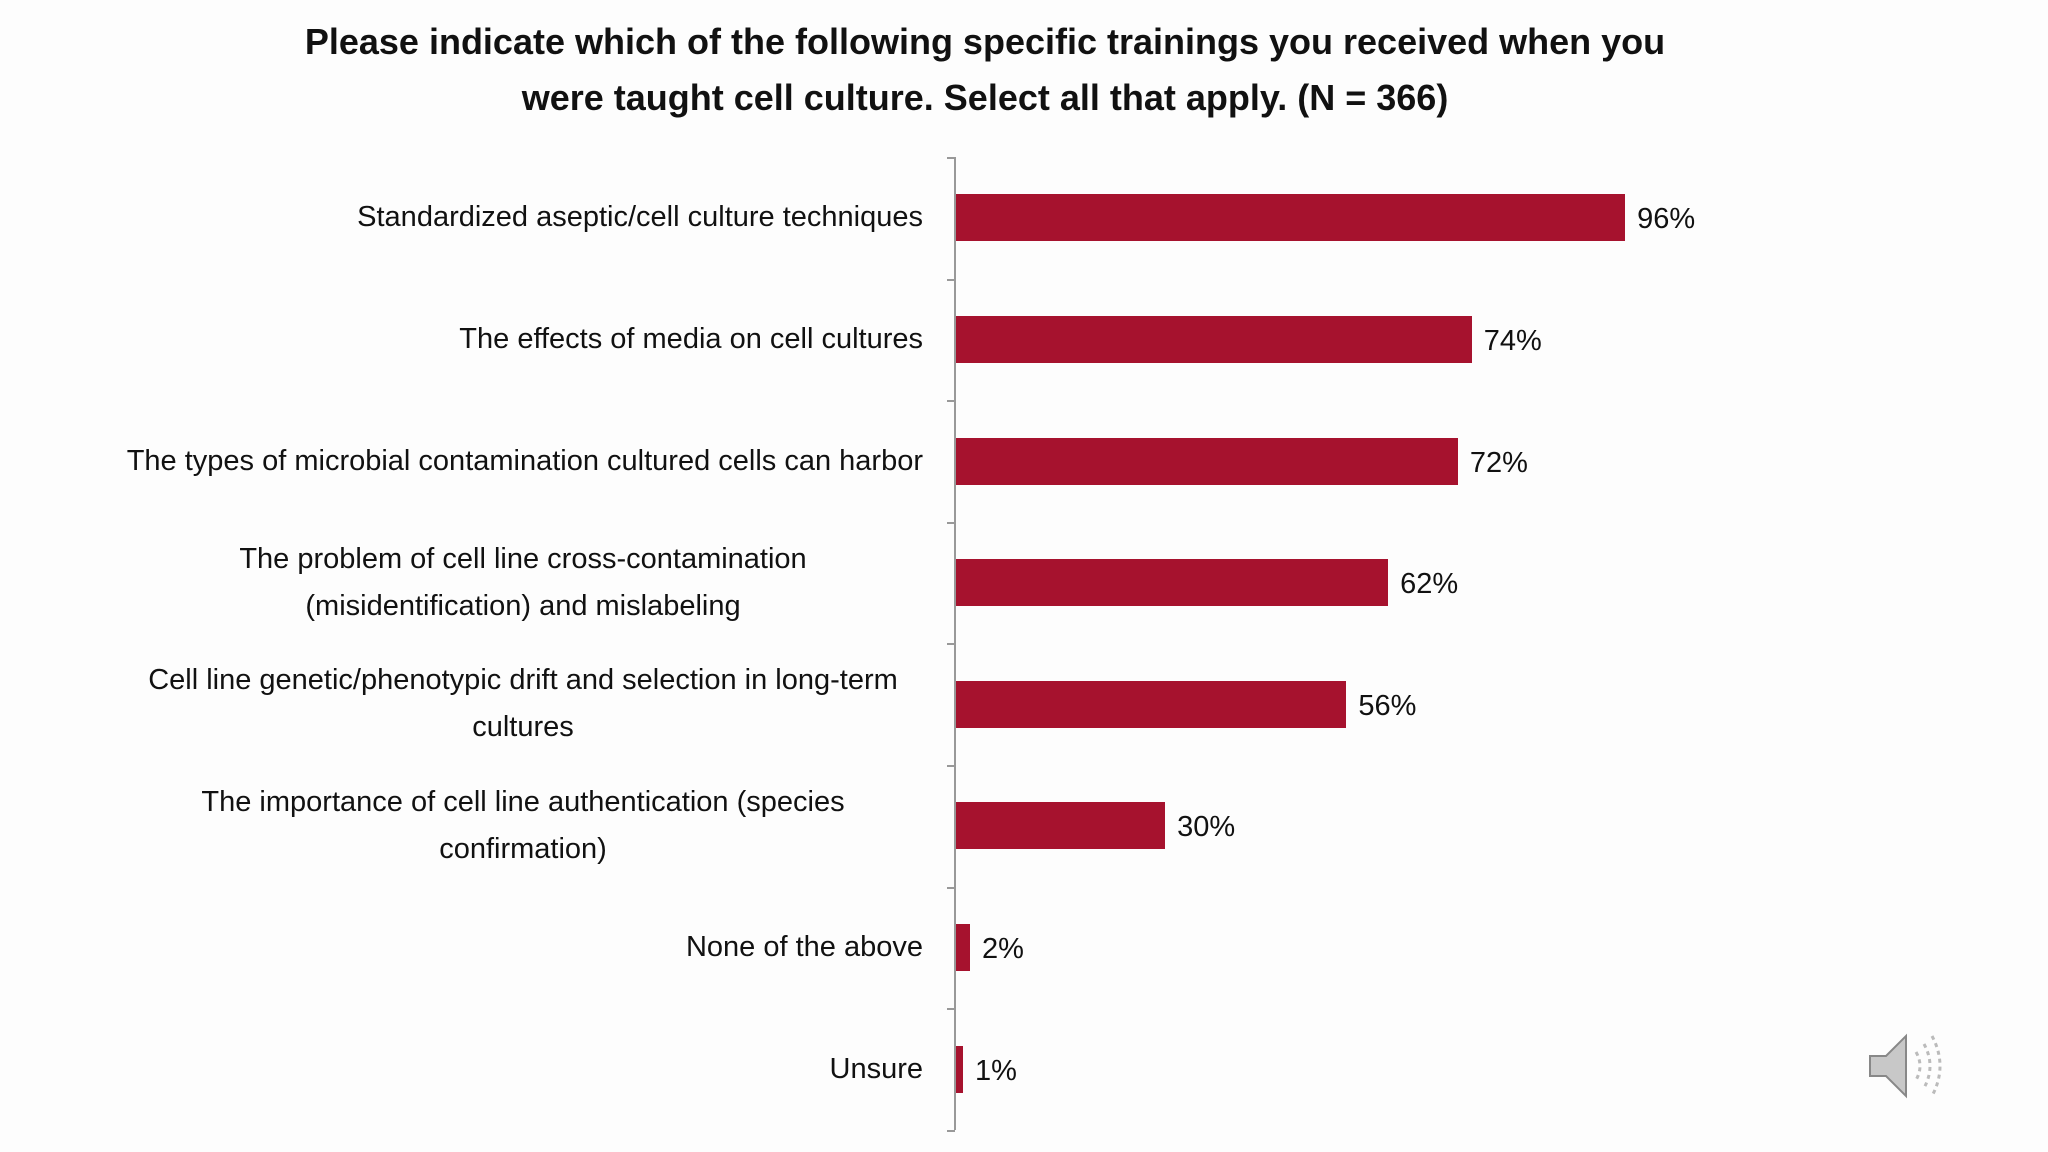 Image resolution: width=2048 pixels, height=1152 pixels. Describe the element at coordinates (804, 946) in the screenshot. I see `category-label: None of the above` at that location.